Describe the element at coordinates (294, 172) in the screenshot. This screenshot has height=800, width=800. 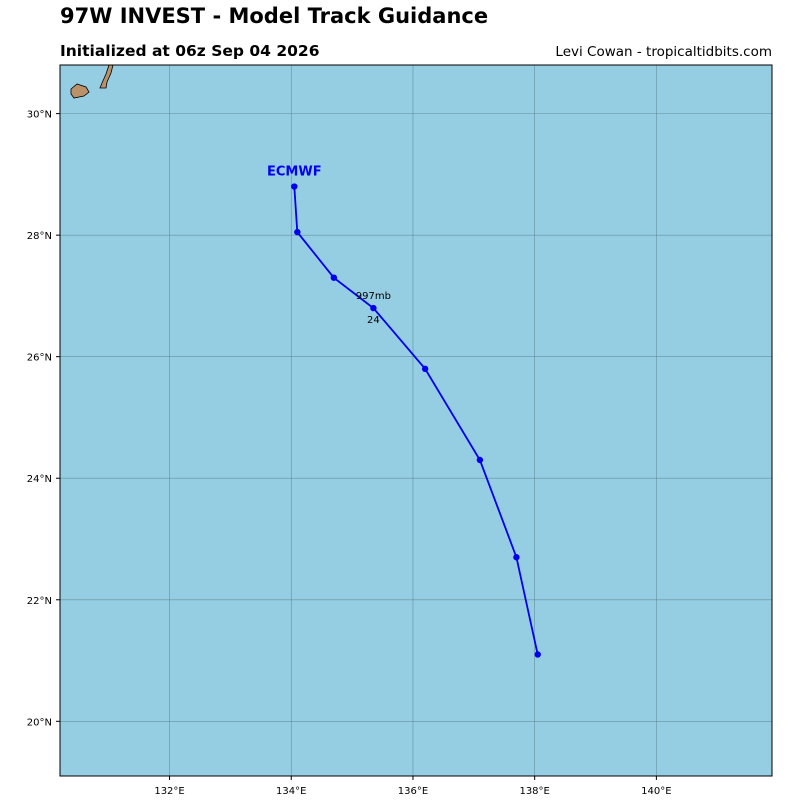
I see `model-name-label: ECMWF` at that location.